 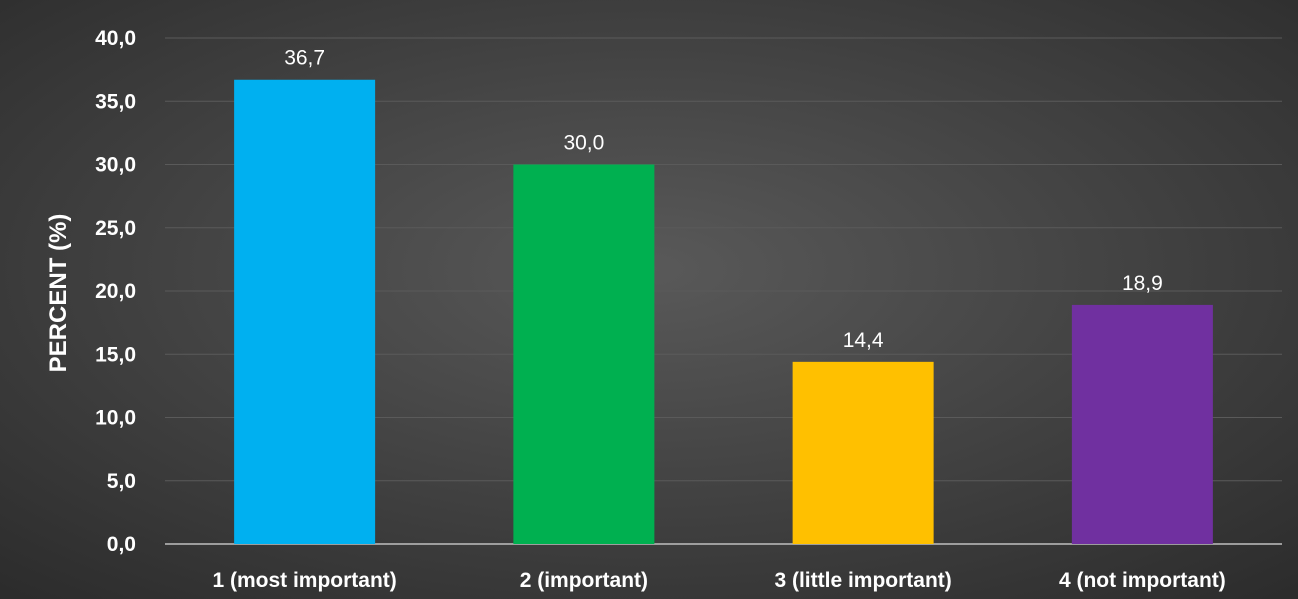 I want to click on data-label: 18,9, so click(x=1142, y=283).